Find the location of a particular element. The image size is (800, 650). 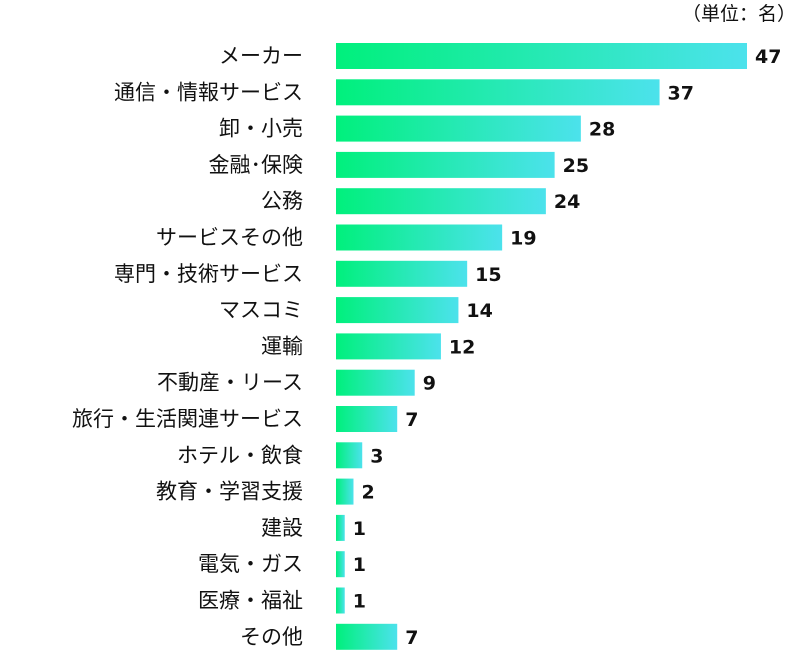

value-label: 12 is located at coordinates (462, 347).